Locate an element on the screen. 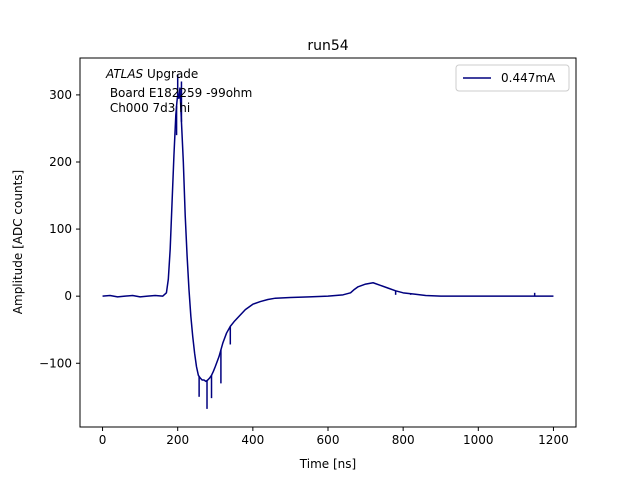  x-tick-label: 200 is located at coordinates (177, 440).